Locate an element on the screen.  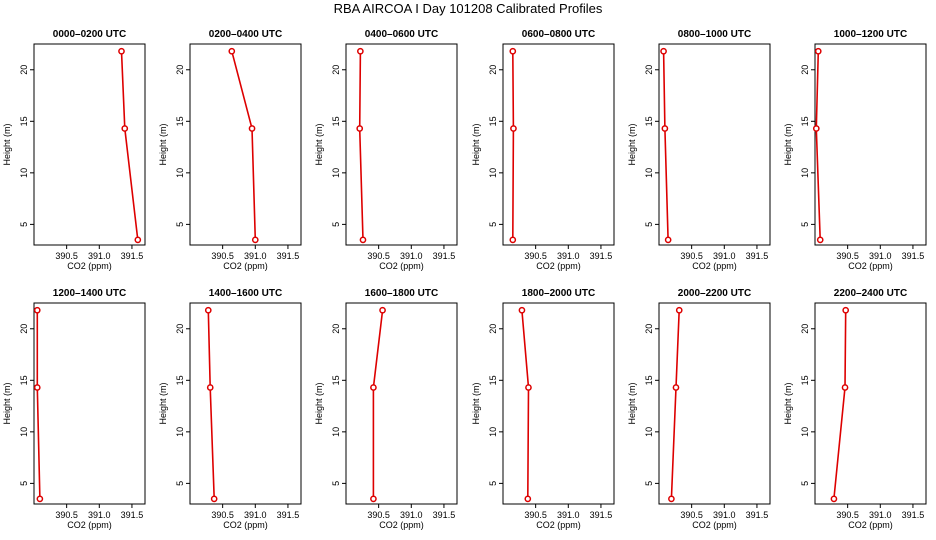
panel-title: 0800–1000 UTC is located at coordinates (714, 34).